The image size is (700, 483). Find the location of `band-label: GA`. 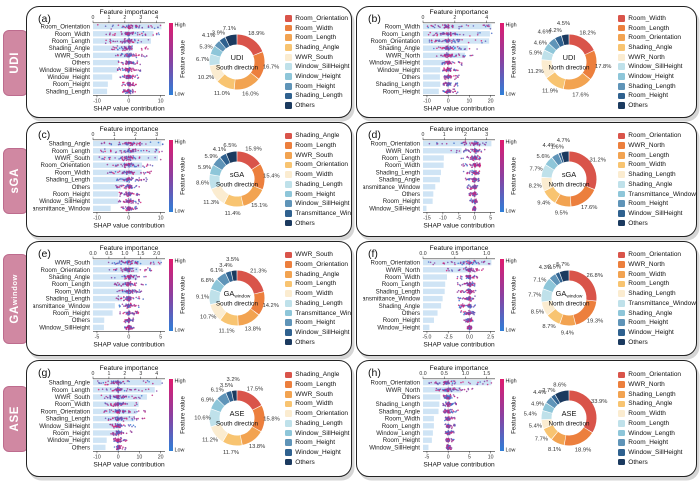

band-label: GA is located at coordinates (14, 314).